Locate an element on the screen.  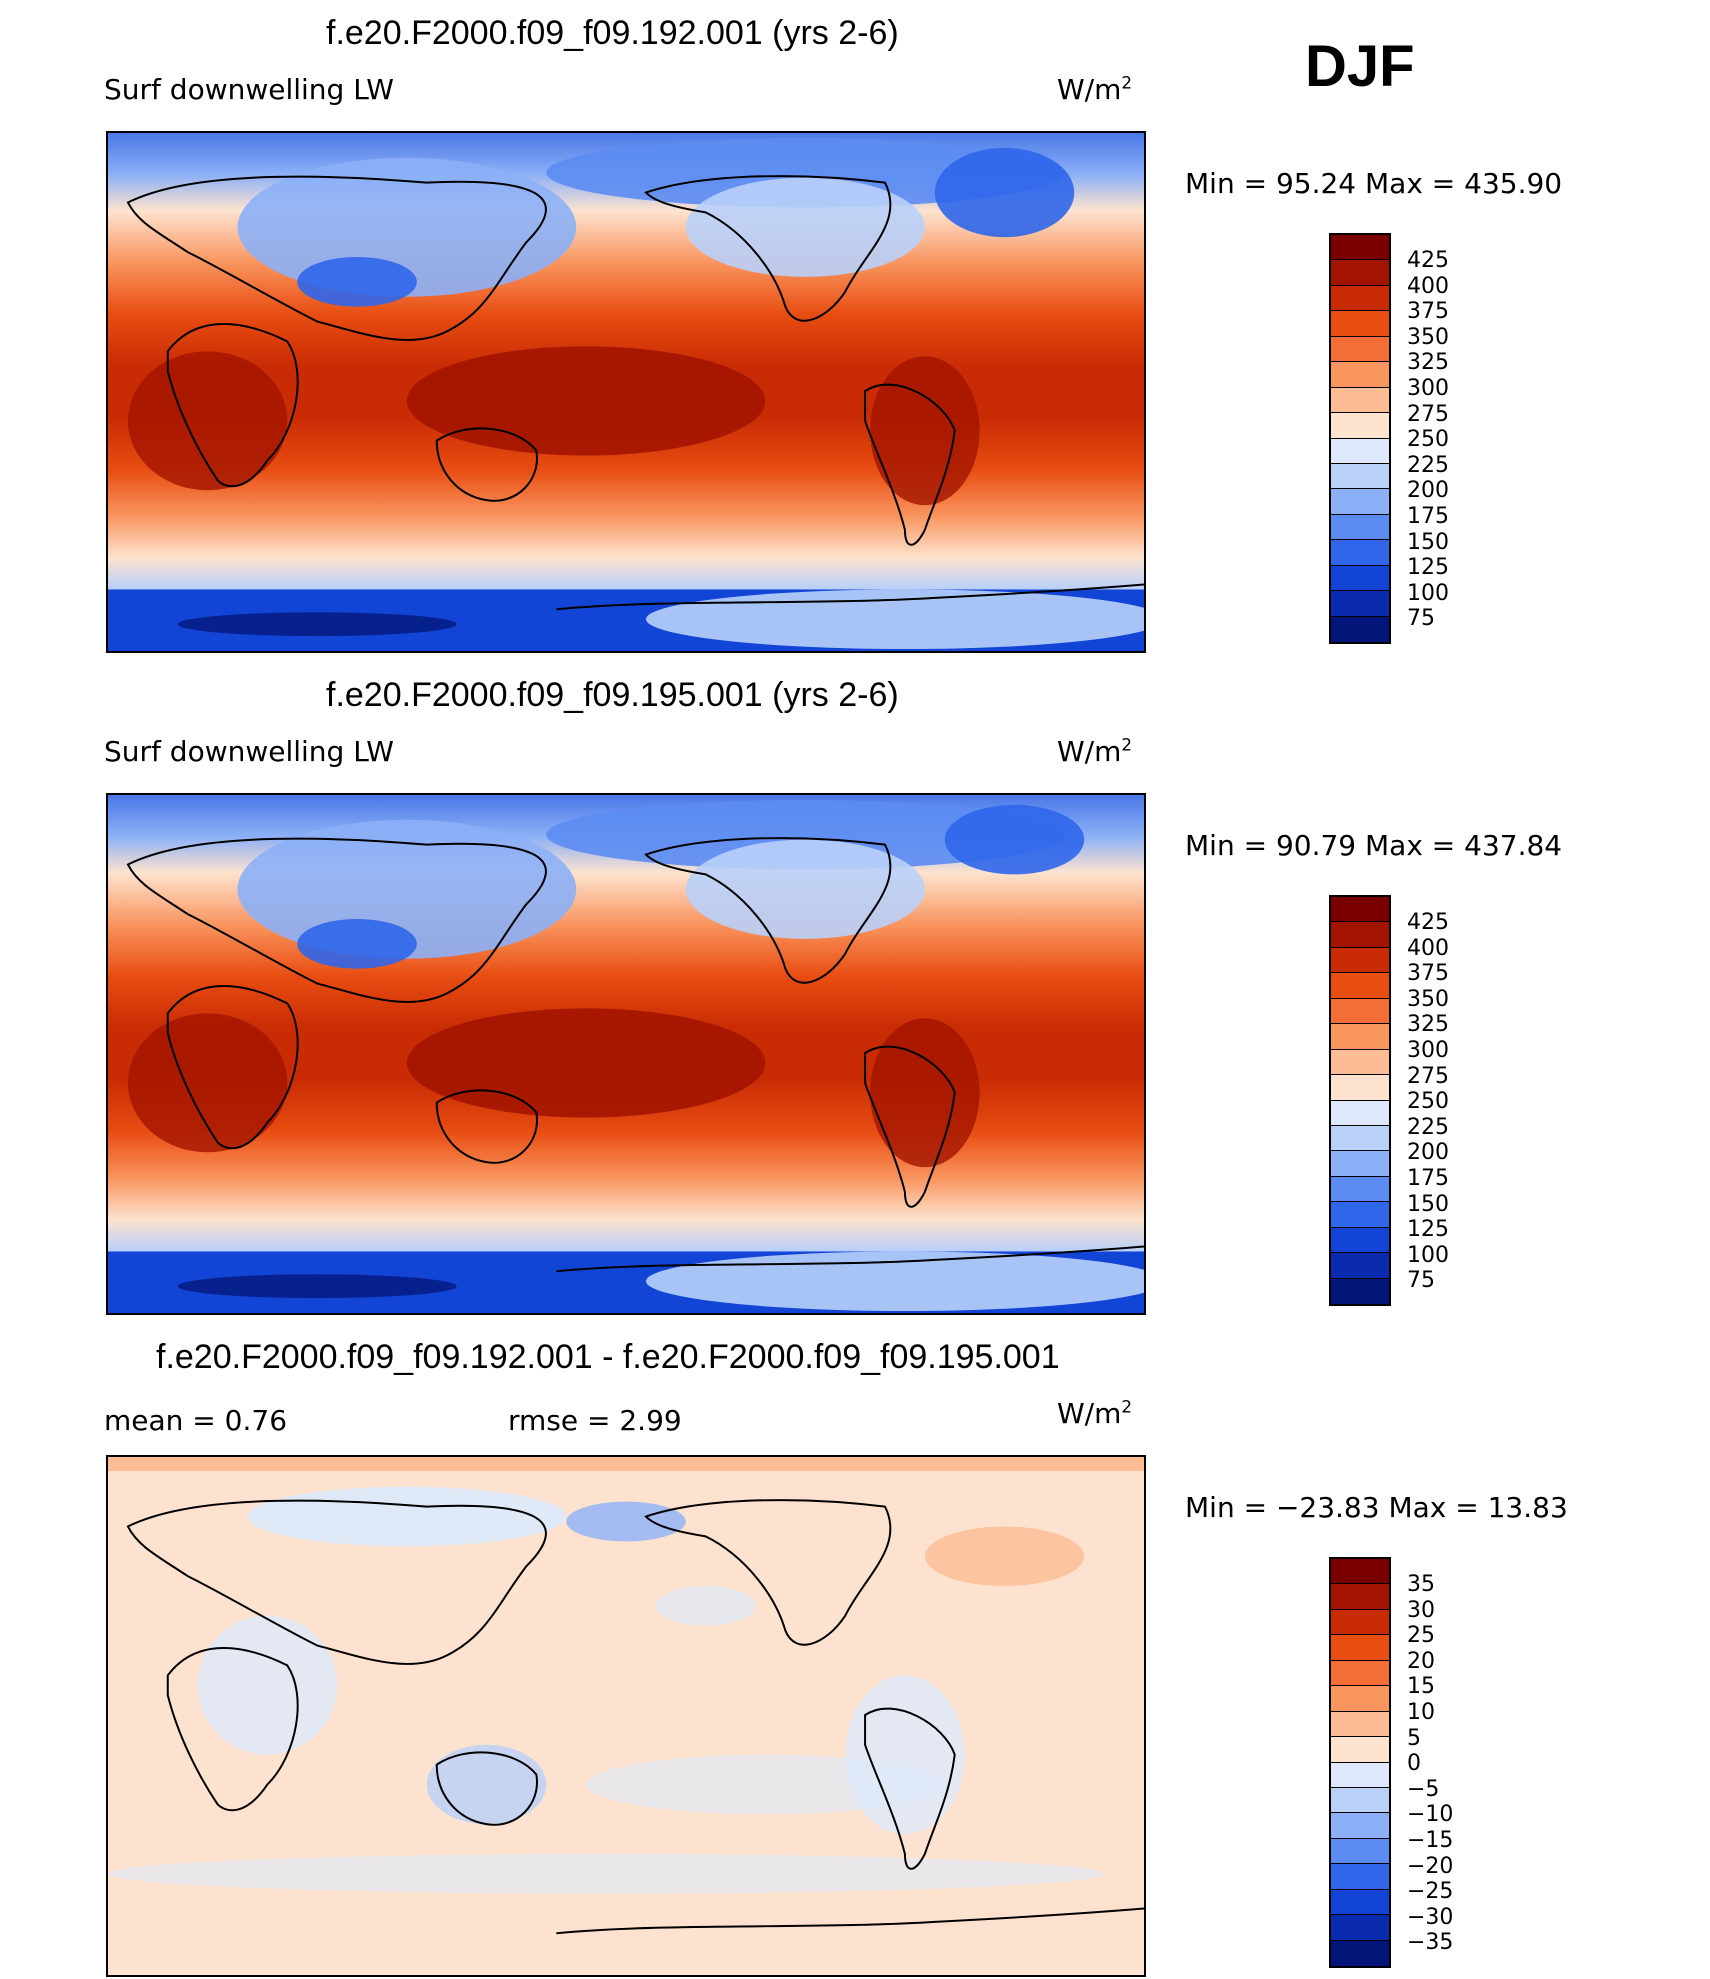
colorbar-label: −15 is located at coordinates (1430, 1840).